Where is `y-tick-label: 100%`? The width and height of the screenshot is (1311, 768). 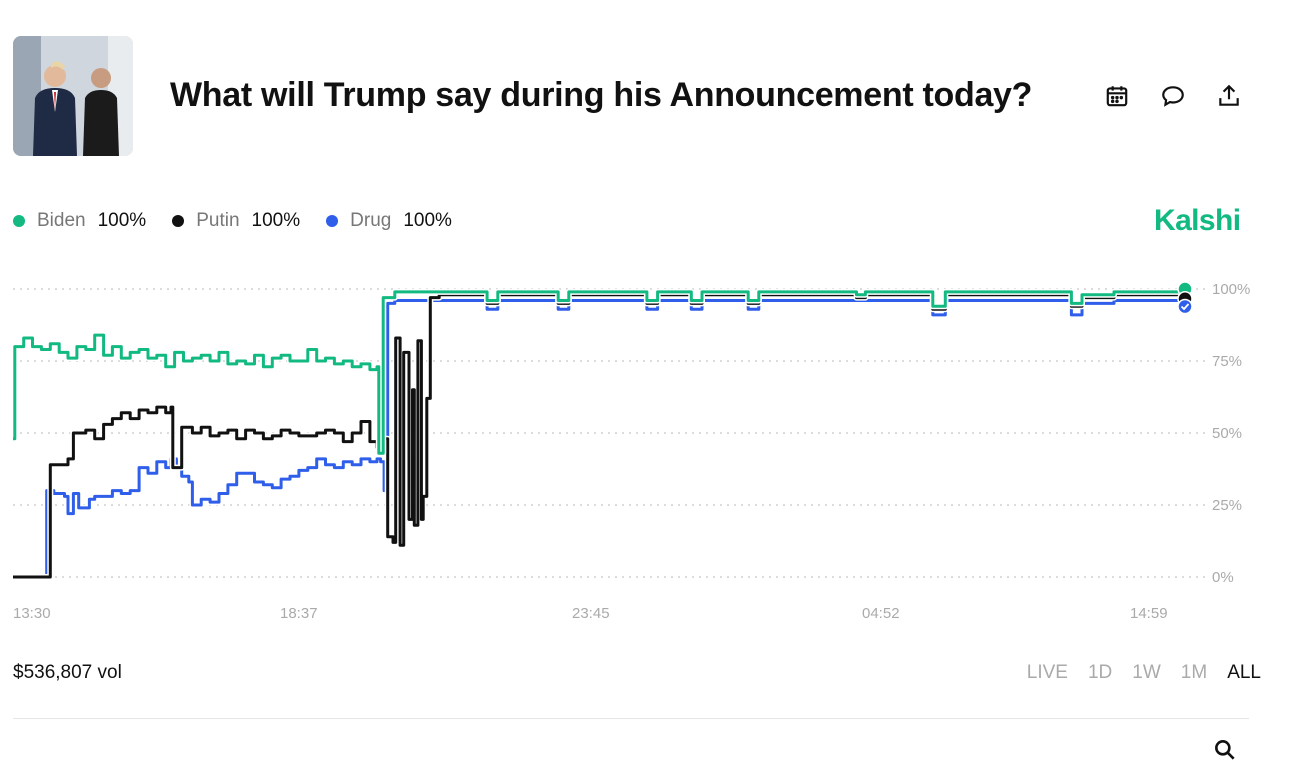
y-tick-label: 100% is located at coordinates (1231, 289).